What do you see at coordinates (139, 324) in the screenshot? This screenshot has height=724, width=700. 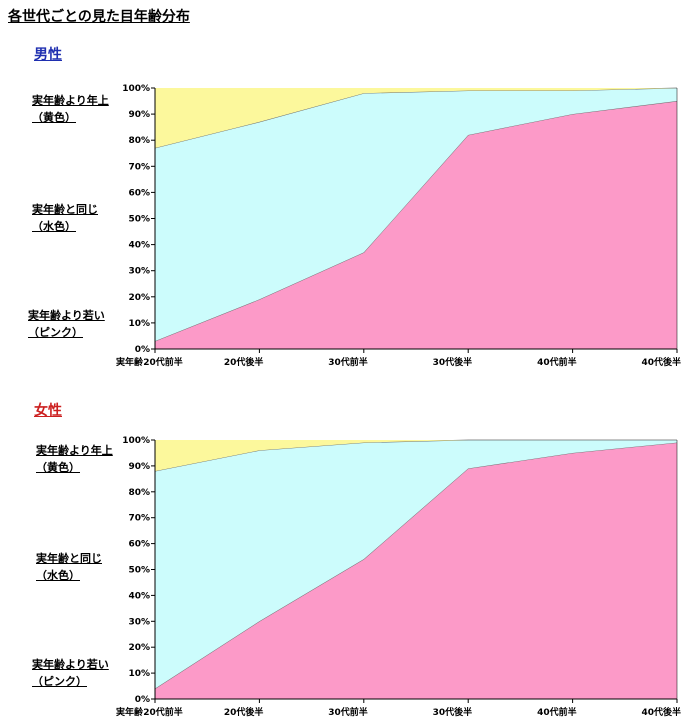 I see `male-ytick-label: 10%` at bounding box center [139, 324].